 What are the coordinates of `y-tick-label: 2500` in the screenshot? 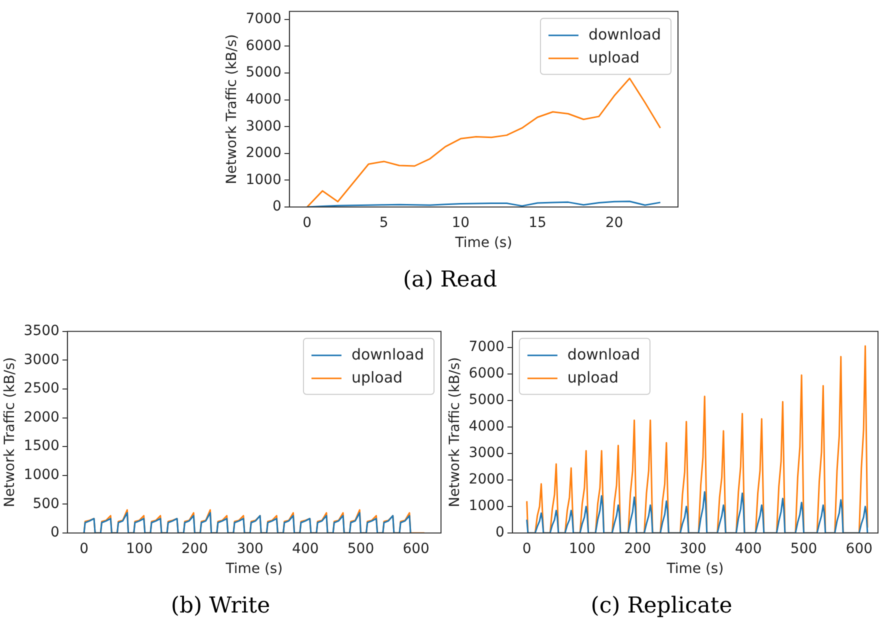 It's located at (42, 388).